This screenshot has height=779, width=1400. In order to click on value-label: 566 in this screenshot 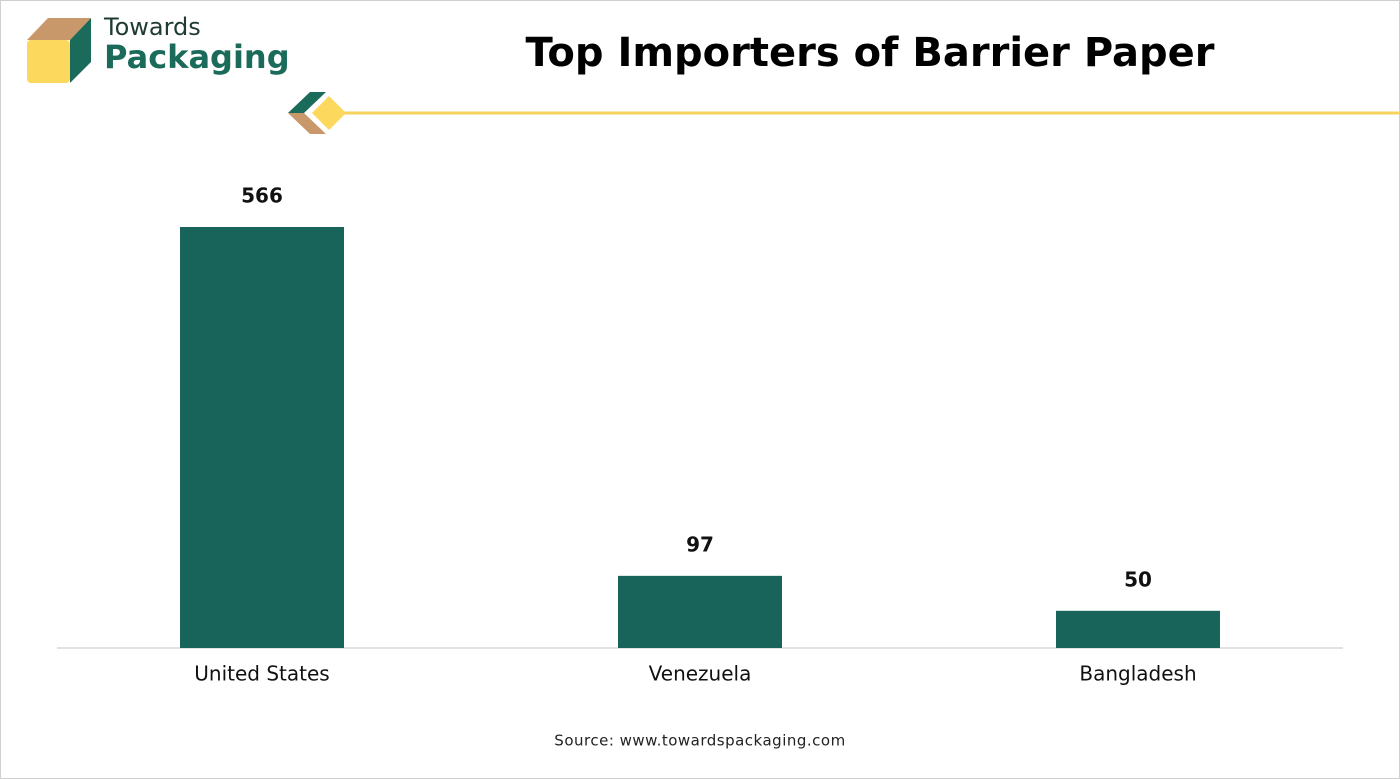, I will do `click(262, 196)`.